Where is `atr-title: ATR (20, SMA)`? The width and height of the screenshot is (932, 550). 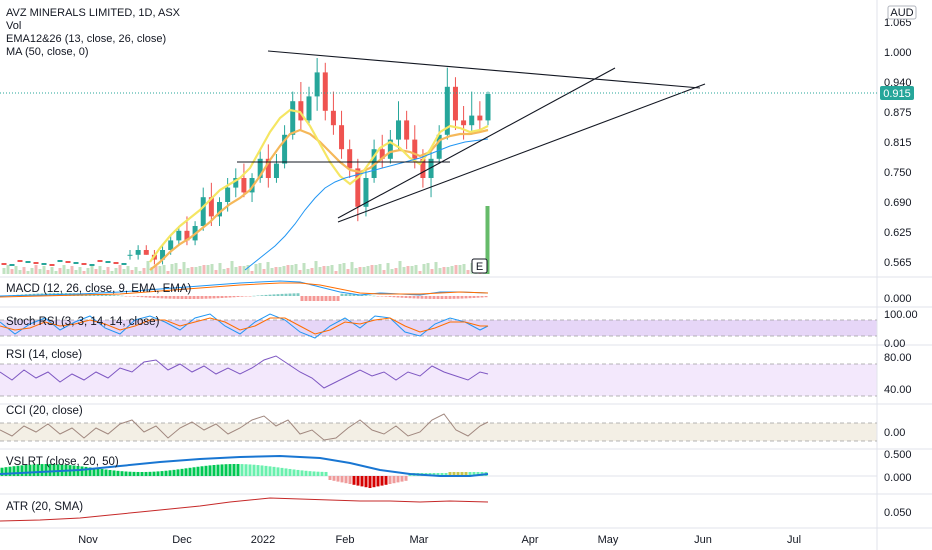
atr-title: ATR (20, SMA) is located at coordinates (44, 507).